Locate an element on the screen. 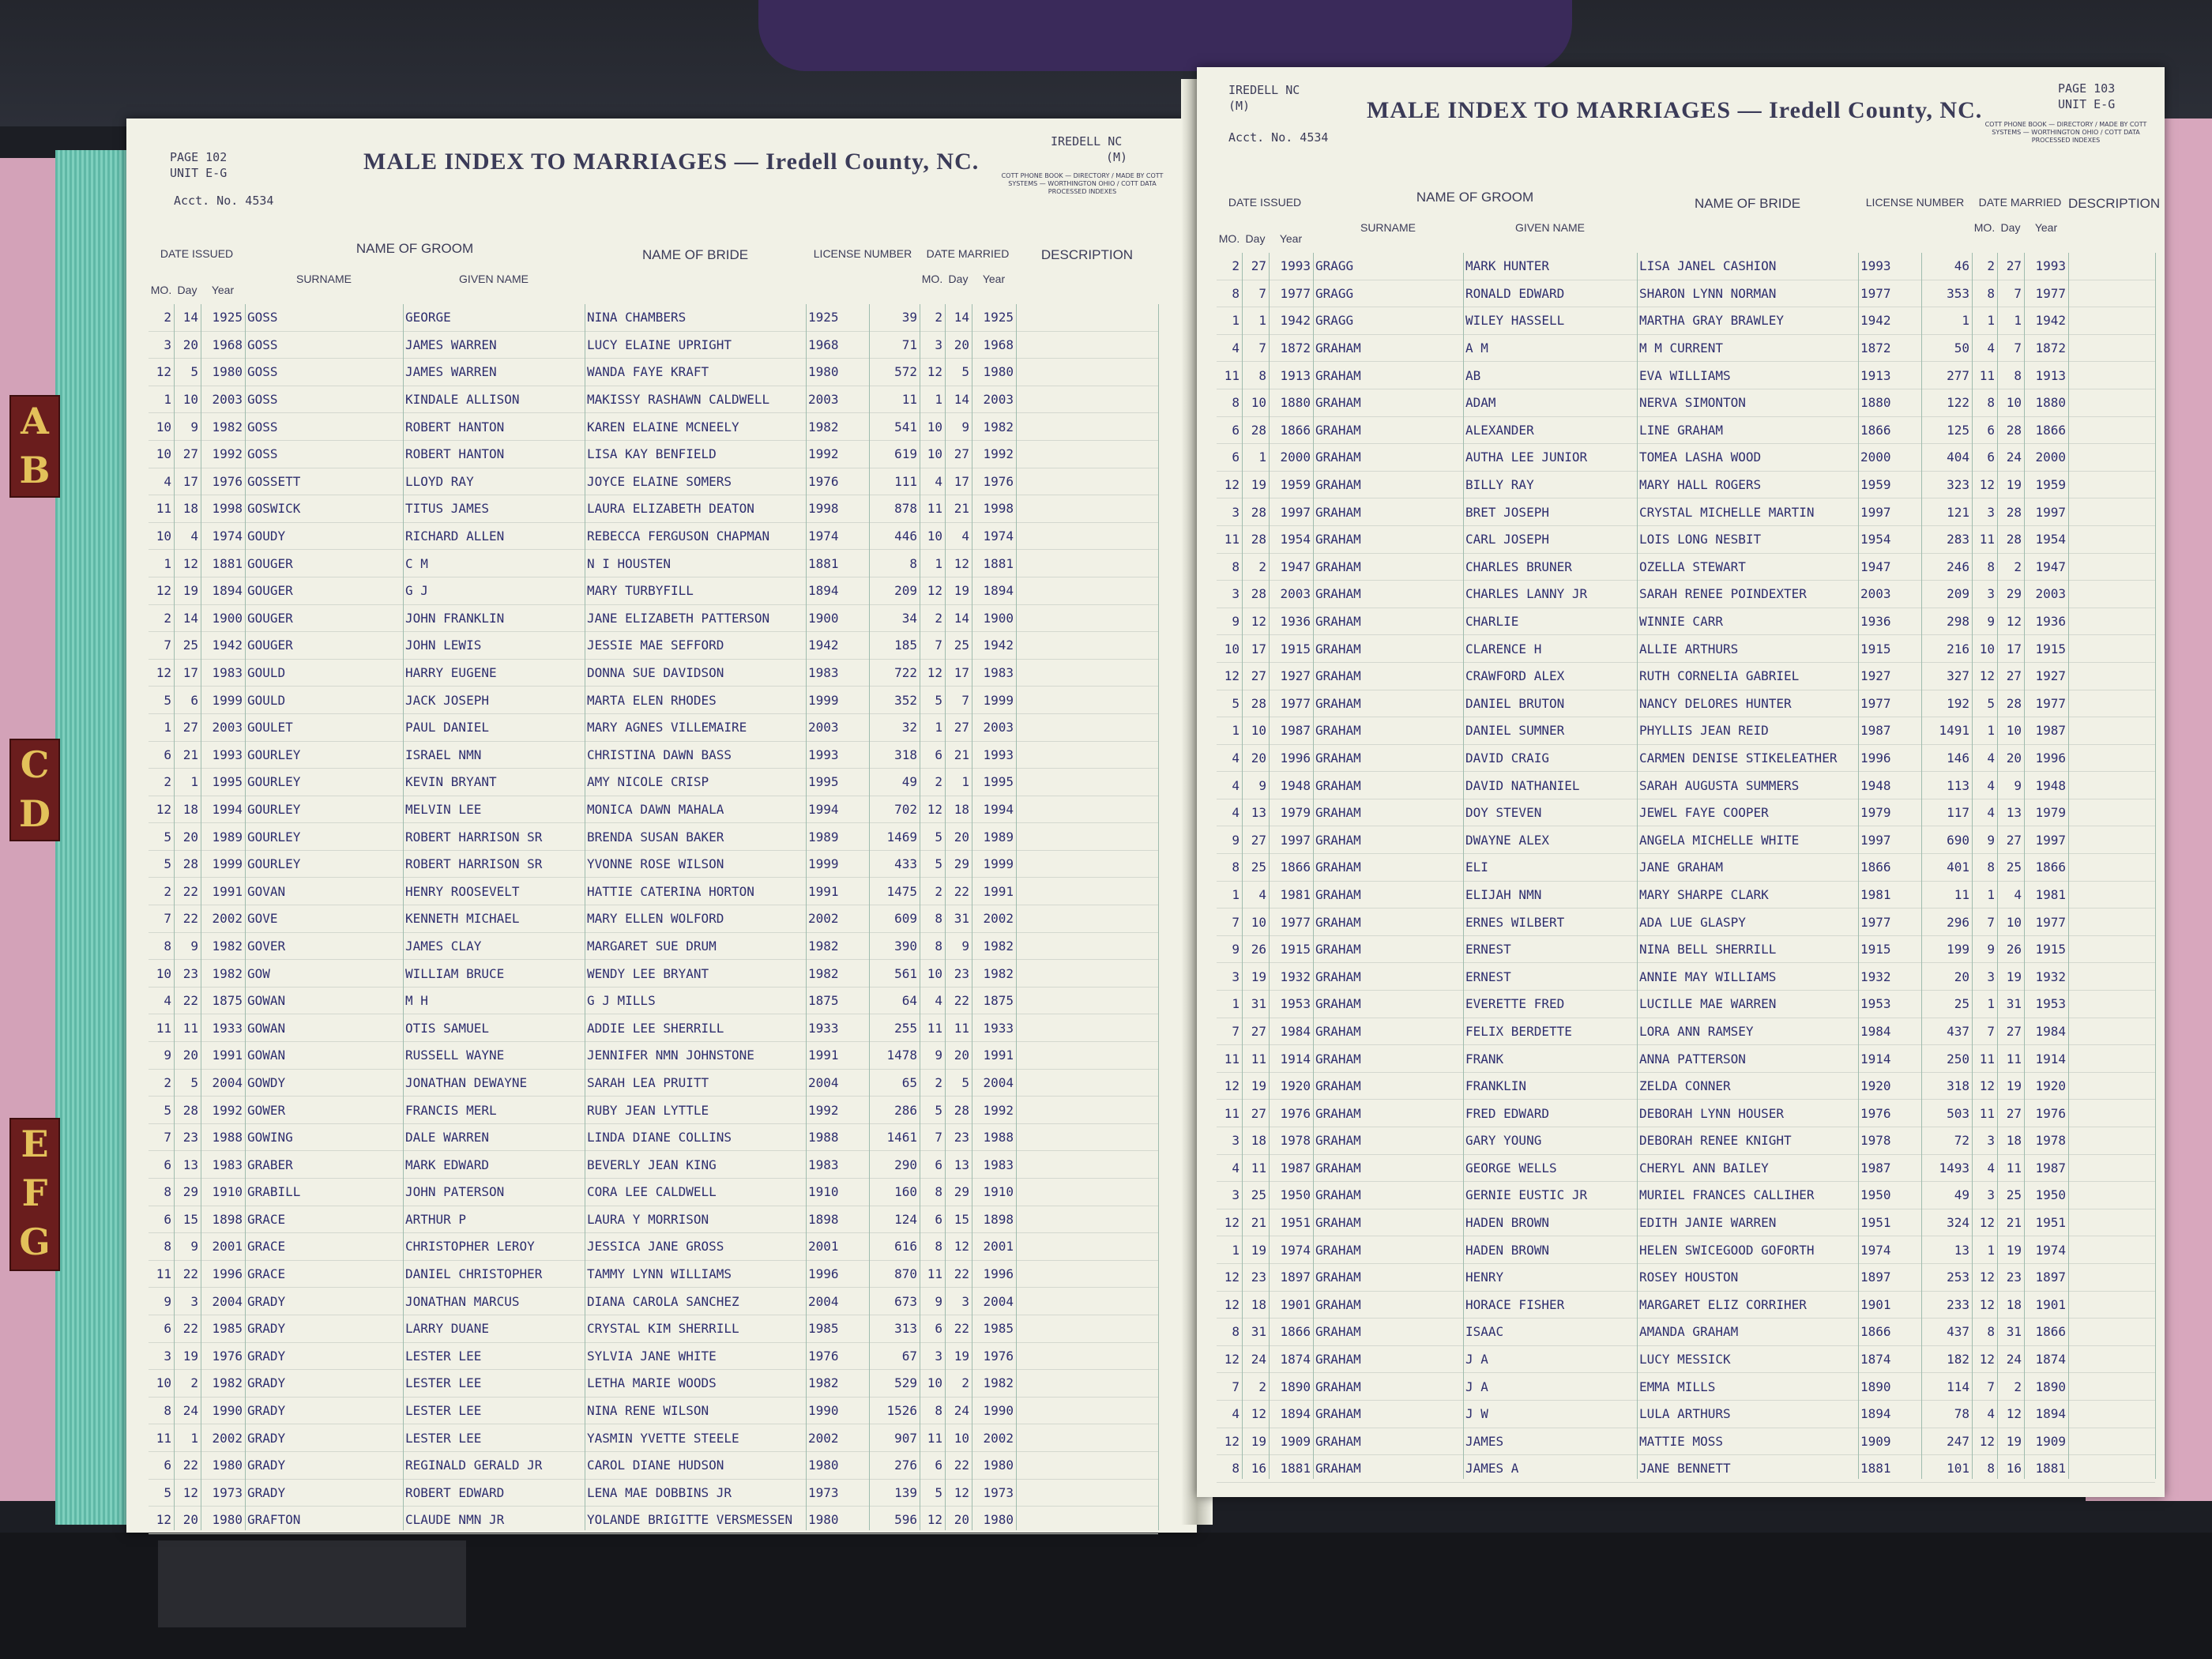 This screenshot has height=1659, width=2212. issued-month: 9 is located at coordinates (1236, 950).